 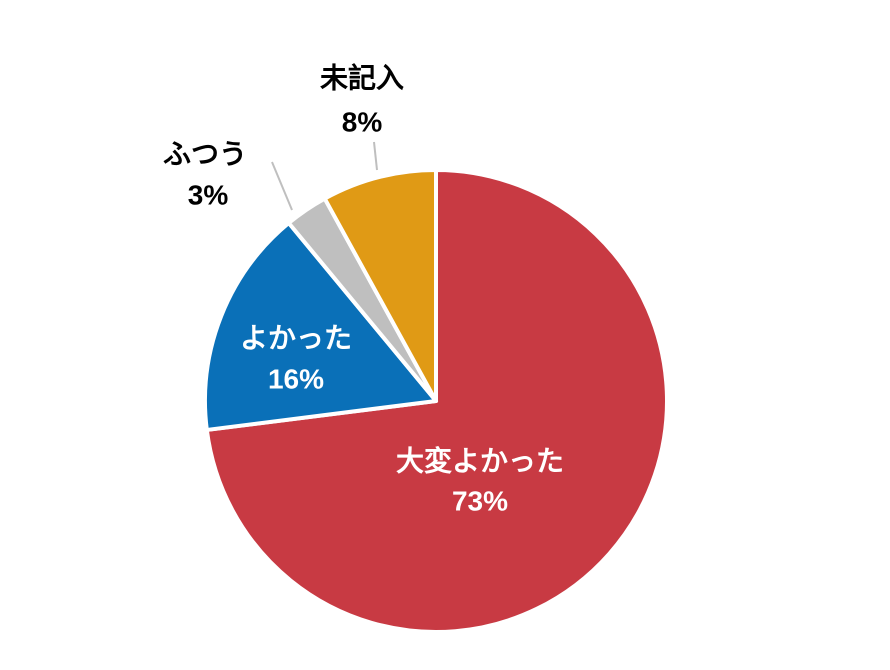 I want to click on value-label: 73%, so click(x=480, y=500).